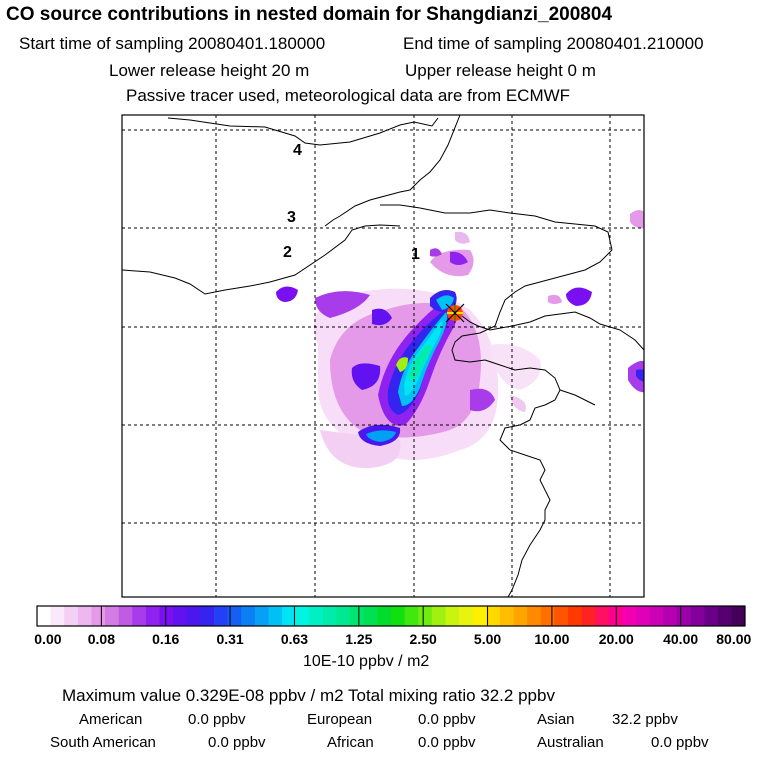 The width and height of the screenshot is (768, 768). Describe the element at coordinates (294, 639) in the screenshot. I see `colorbar-tick-label: 0.63` at that location.